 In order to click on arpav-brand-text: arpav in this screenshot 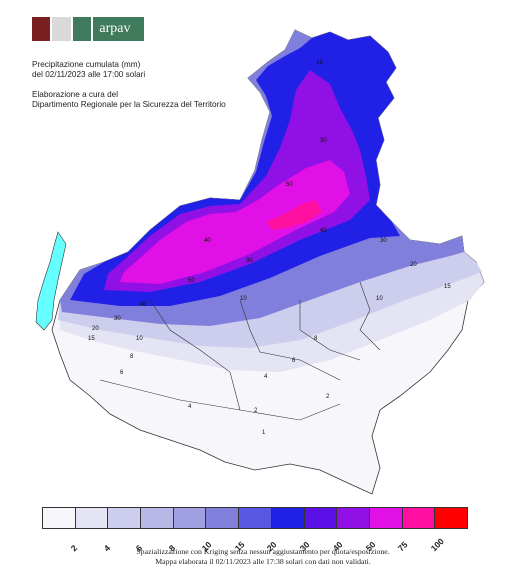, I will do `click(119, 29)`.